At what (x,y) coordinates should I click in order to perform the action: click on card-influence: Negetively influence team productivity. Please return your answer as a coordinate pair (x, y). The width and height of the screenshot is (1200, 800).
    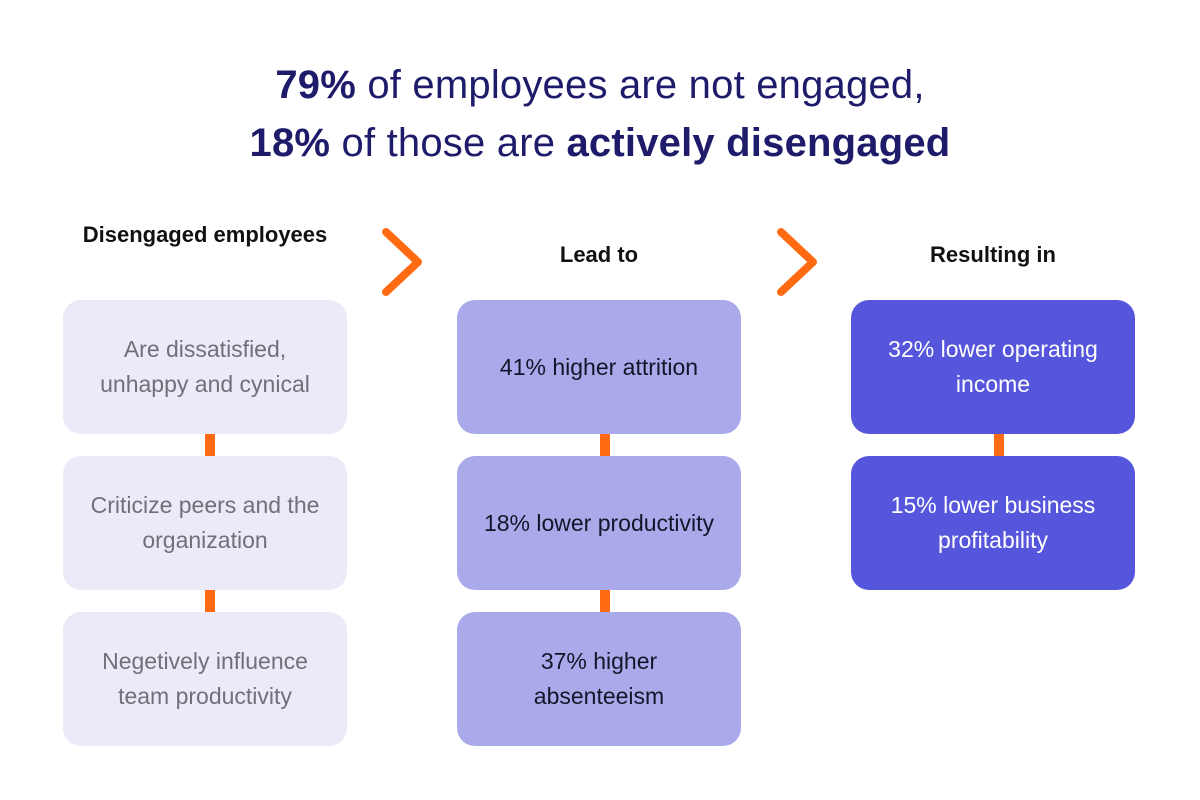
    Looking at the image, I should click on (205, 679).